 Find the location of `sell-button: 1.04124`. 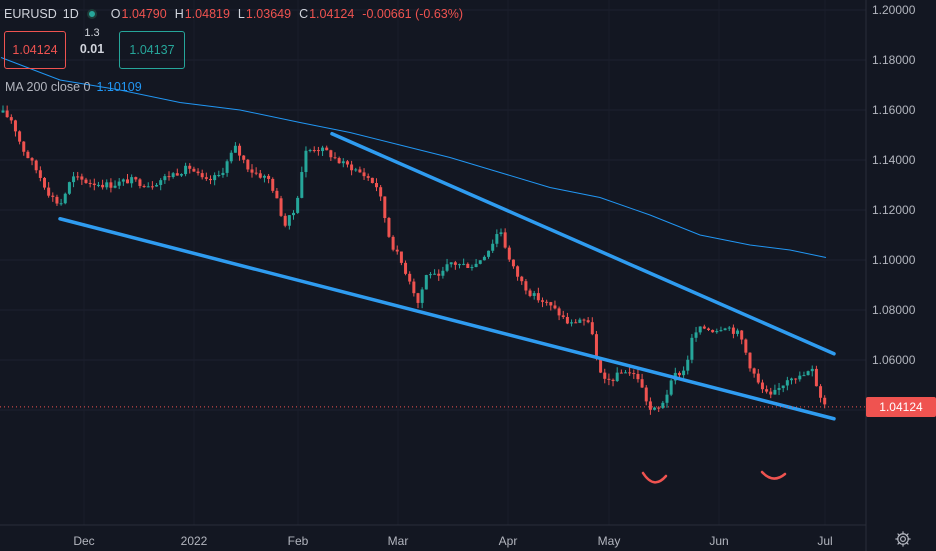

sell-button: 1.04124 is located at coordinates (35, 50).